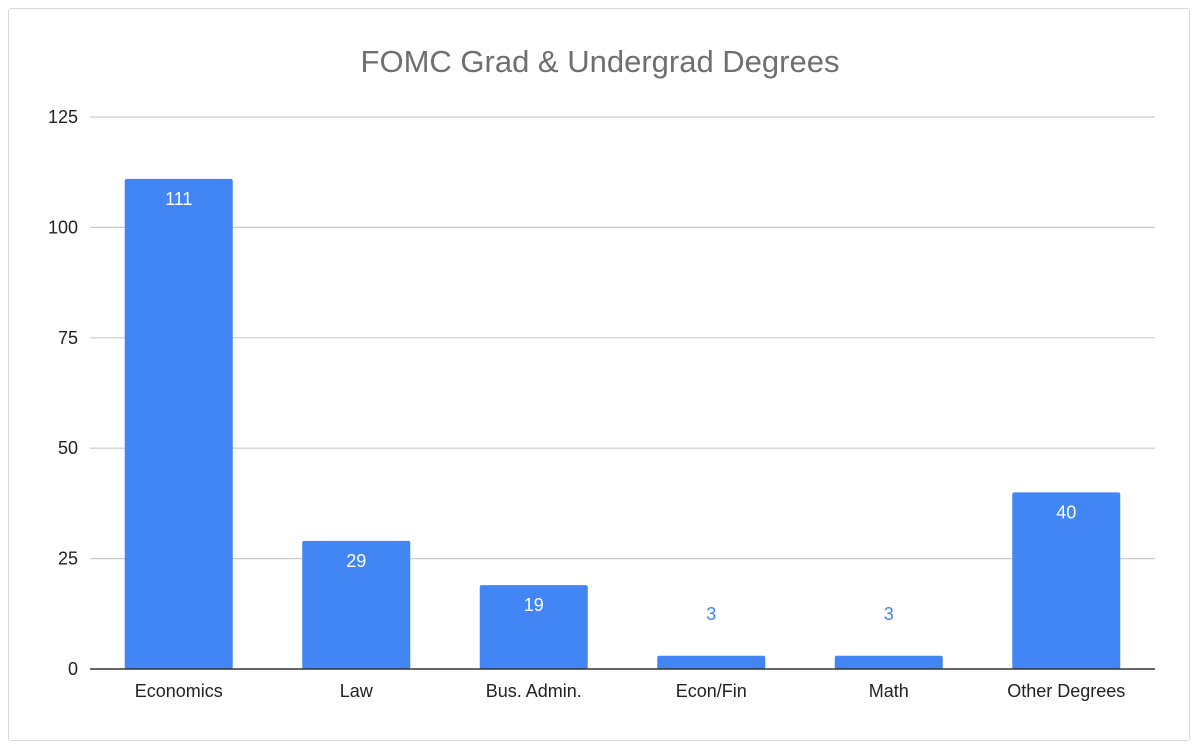 This screenshot has height=751, width=1200. I want to click on x-tick-label: Bus. Admin., so click(534, 691).